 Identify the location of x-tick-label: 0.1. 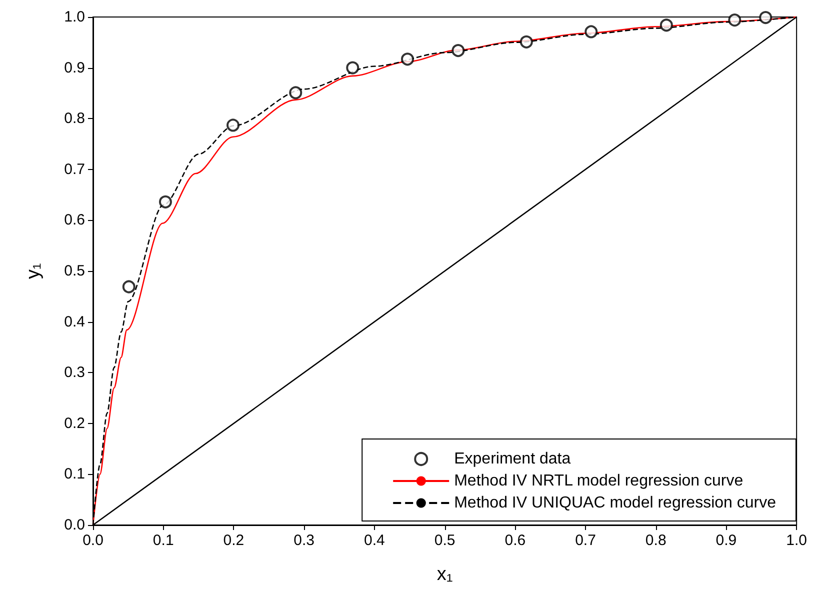
(163, 540).